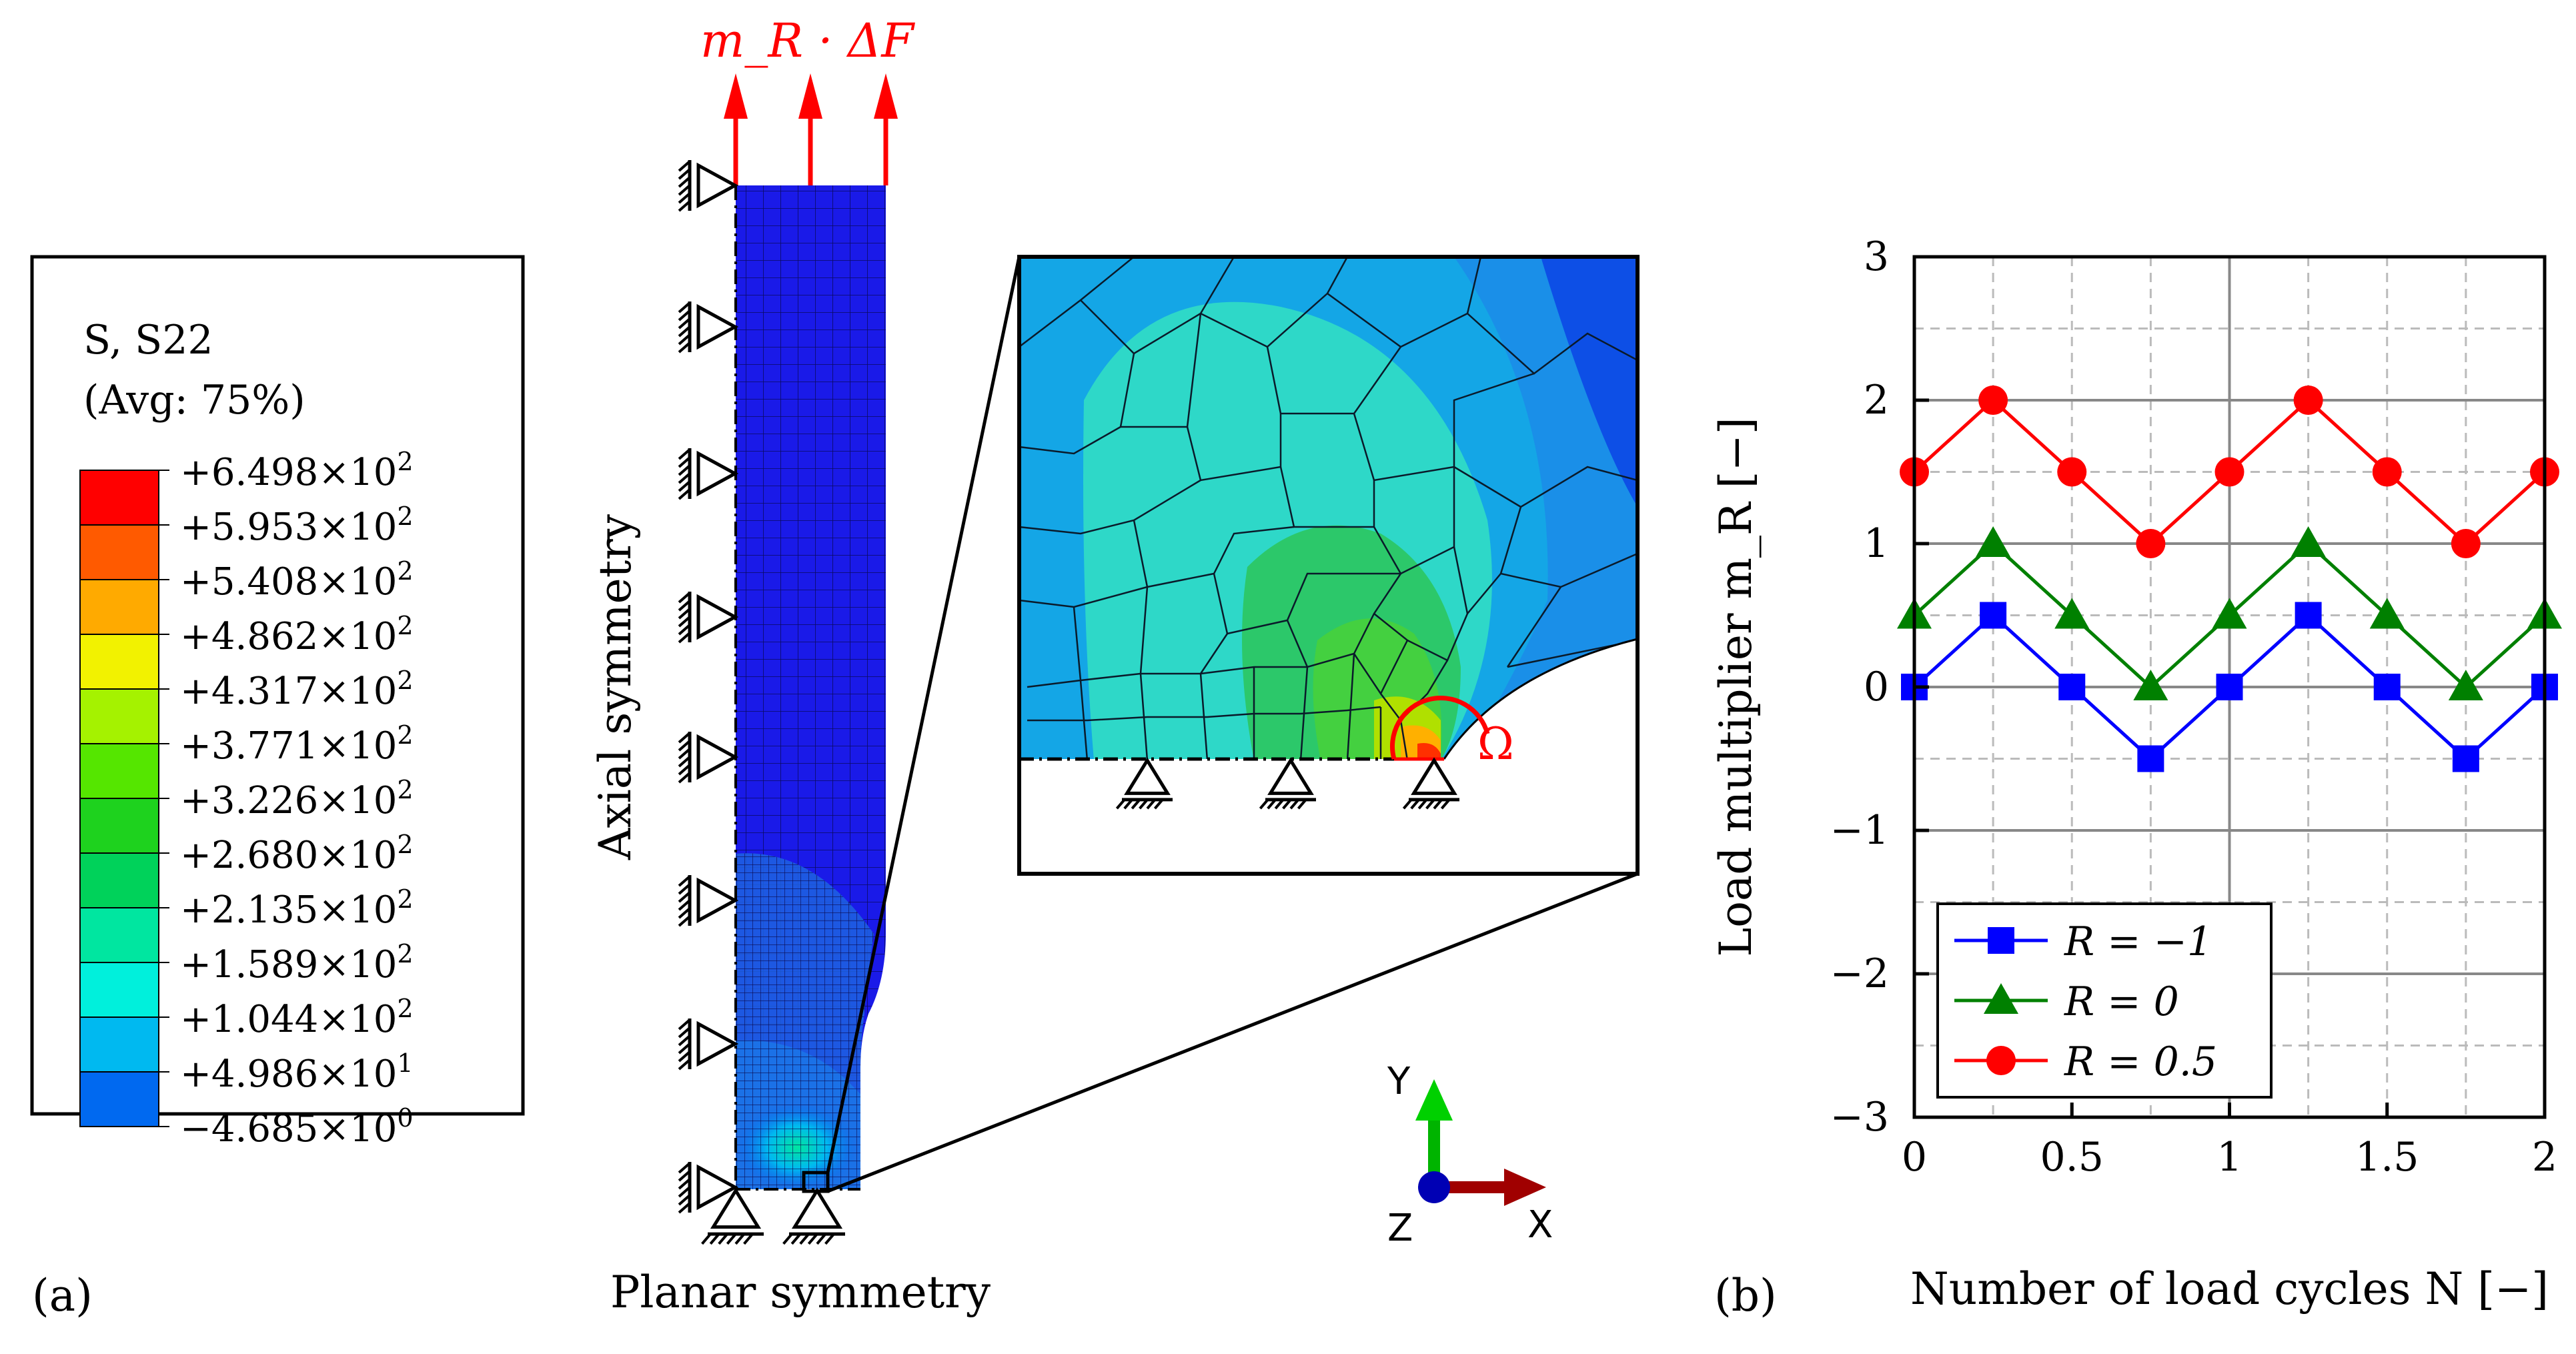 This screenshot has height=1354, width=2576. What do you see at coordinates (801, 1292) in the screenshot?
I see `planar-symmetry-label: Planar symmetry` at bounding box center [801, 1292].